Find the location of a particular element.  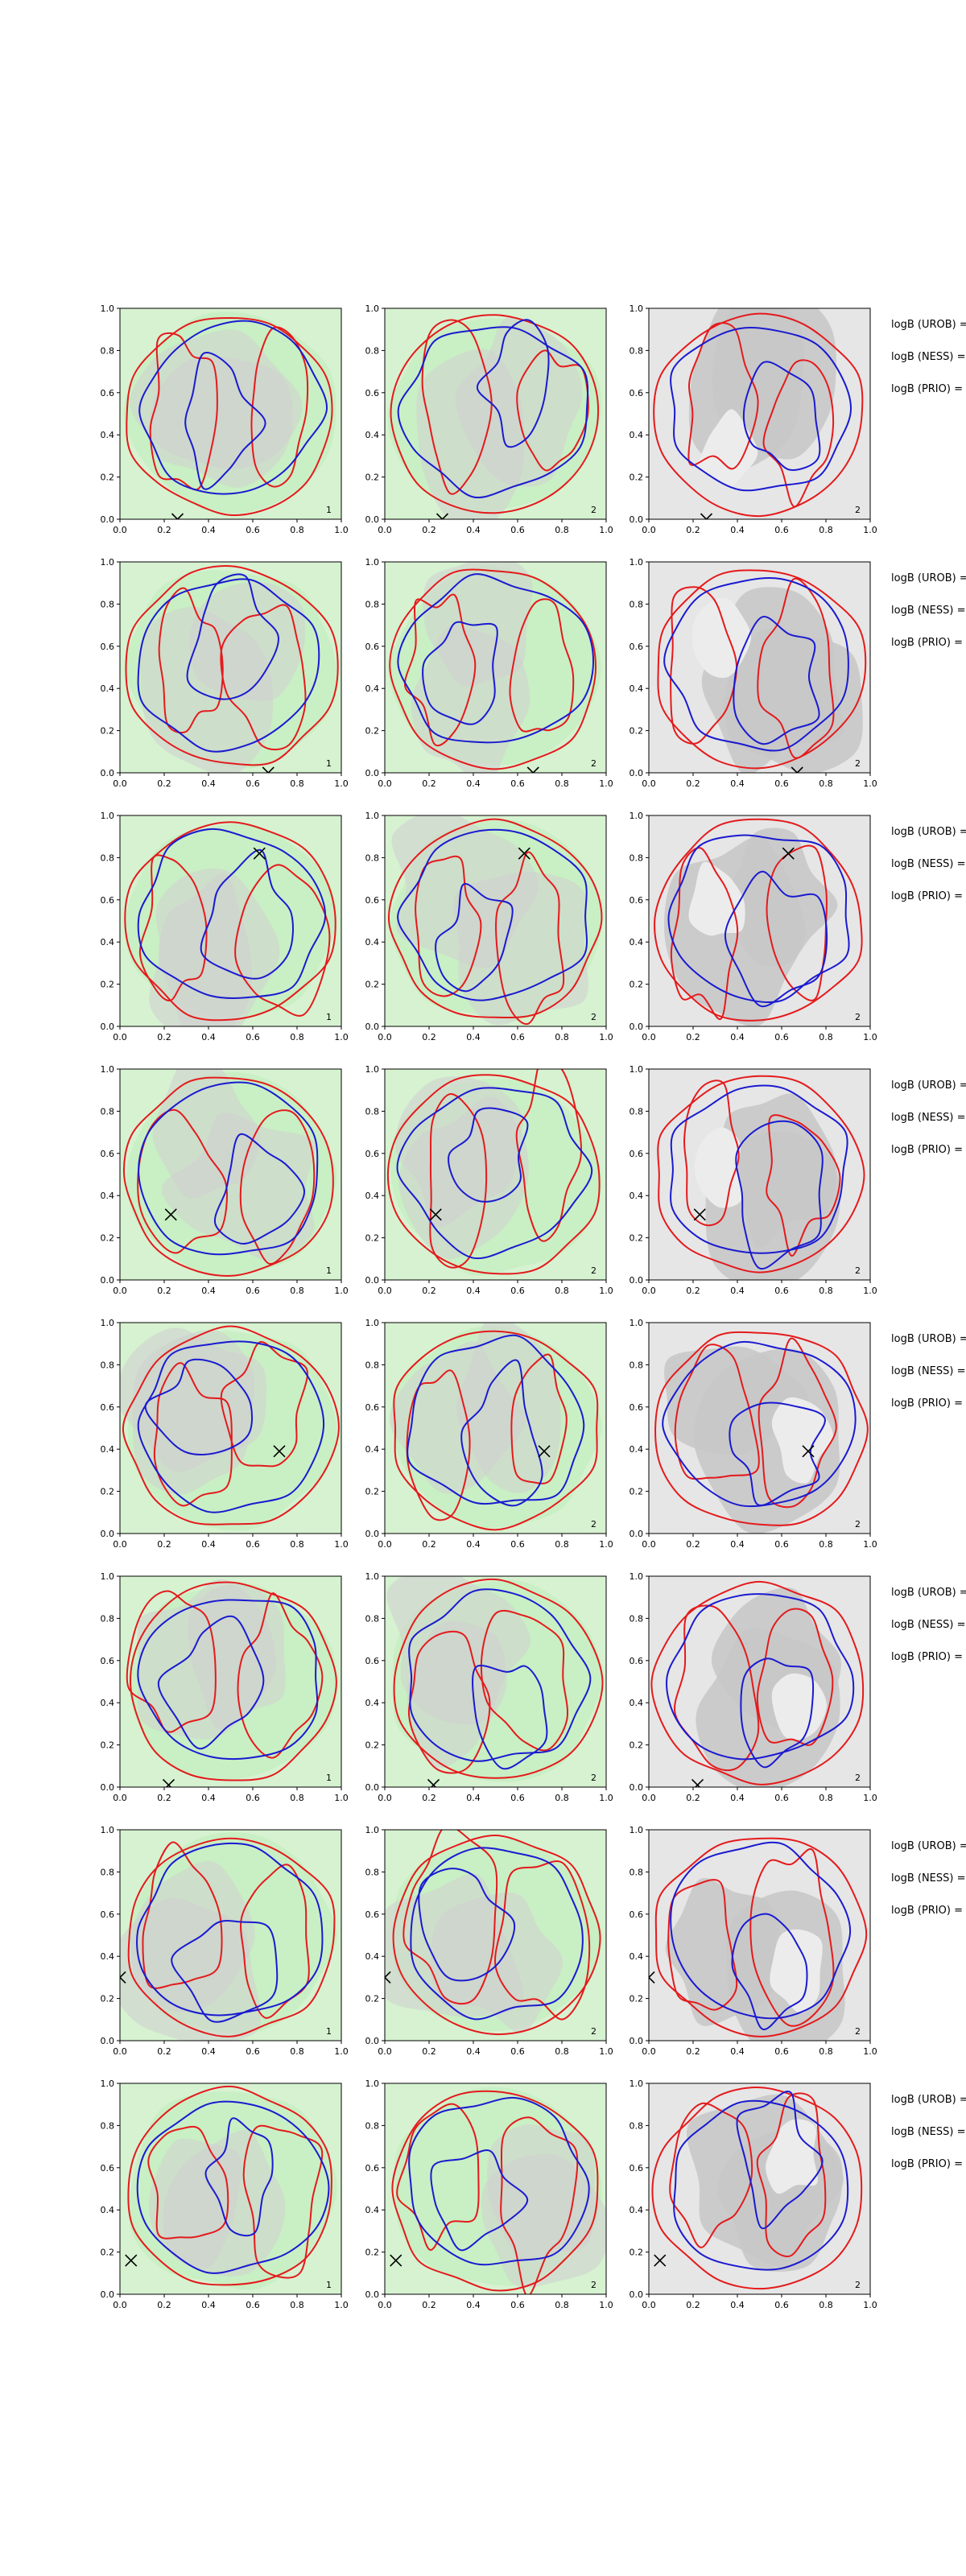

y-tick-label: 0.8 is located at coordinates (108, 1111).